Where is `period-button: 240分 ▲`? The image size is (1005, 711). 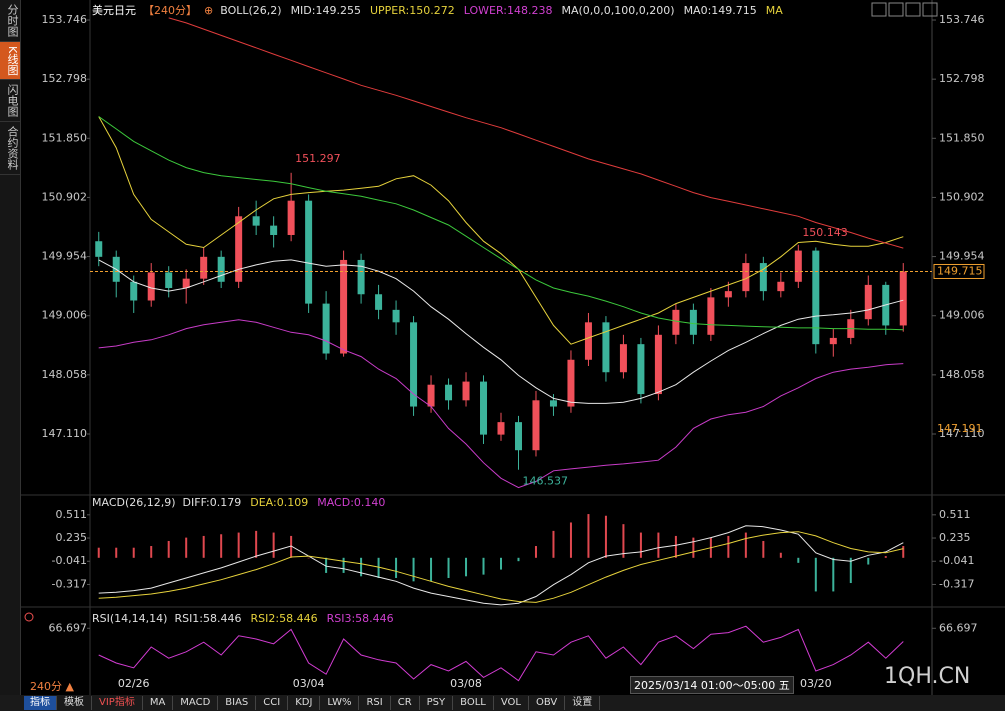
period-button: 240分 ▲ is located at coordinates (52, 686).